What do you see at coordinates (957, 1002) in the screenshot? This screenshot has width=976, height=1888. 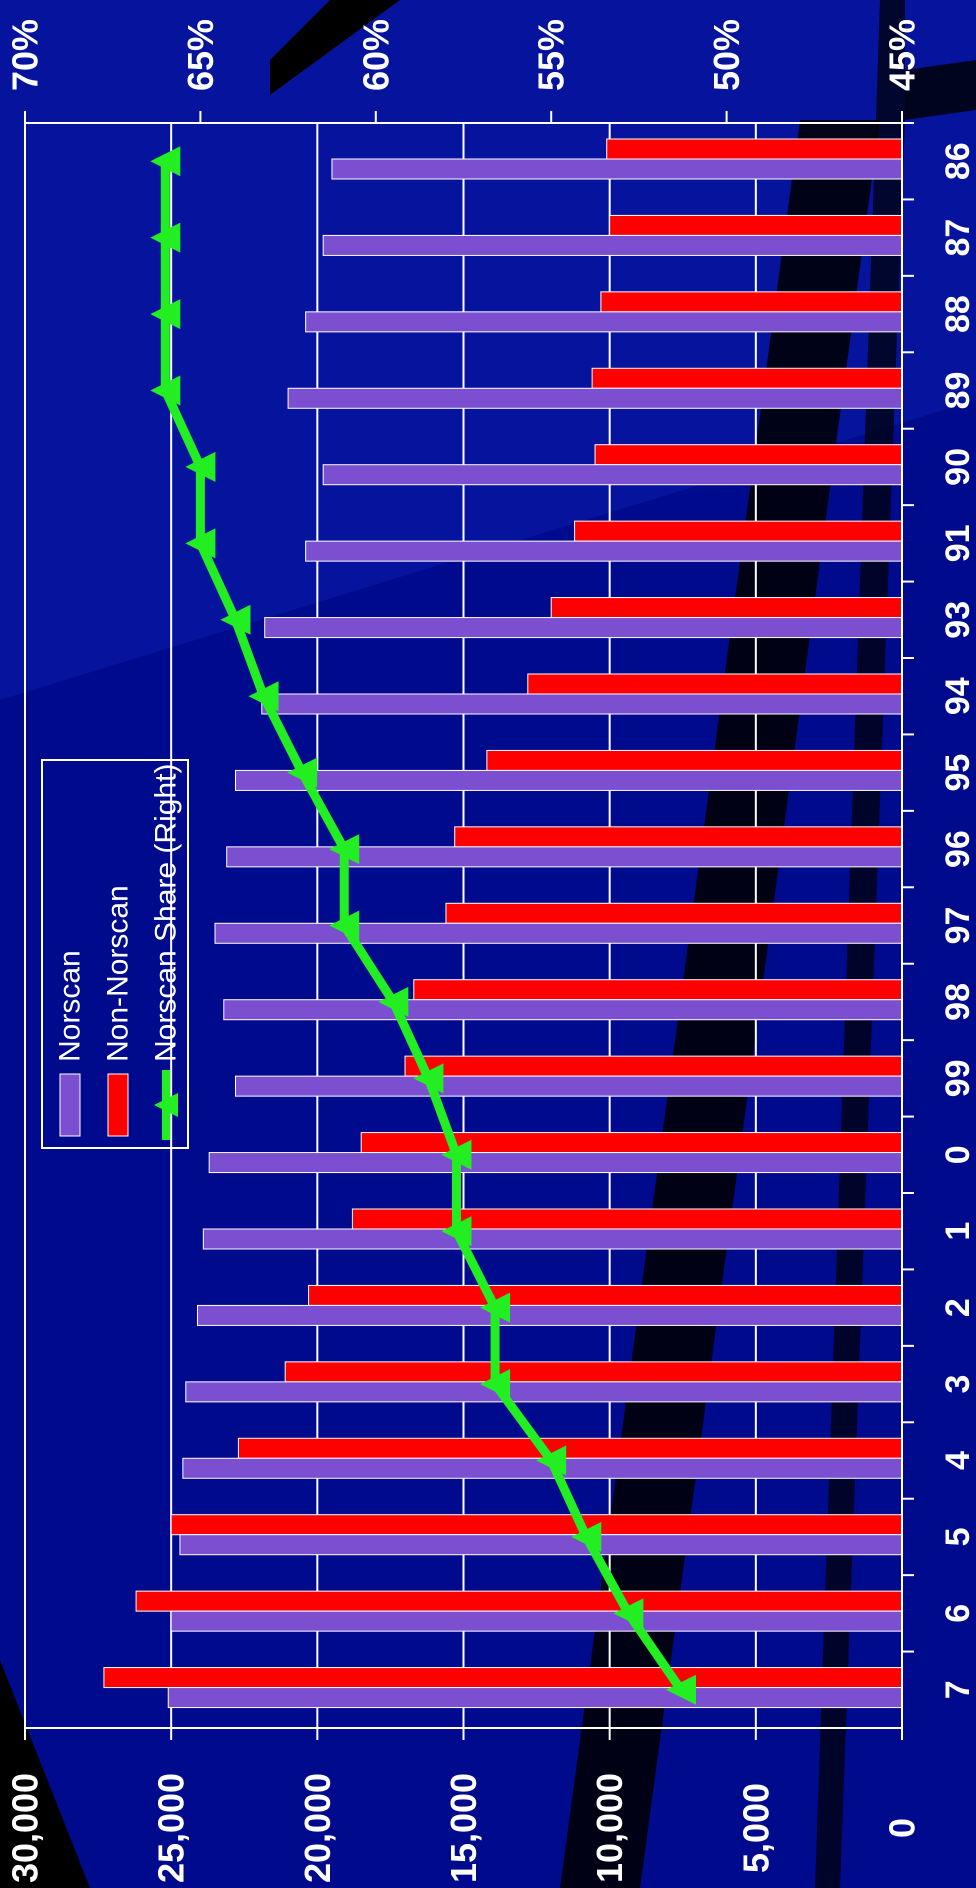 I see `category-label: 98` at bounding box center [957, 1002].